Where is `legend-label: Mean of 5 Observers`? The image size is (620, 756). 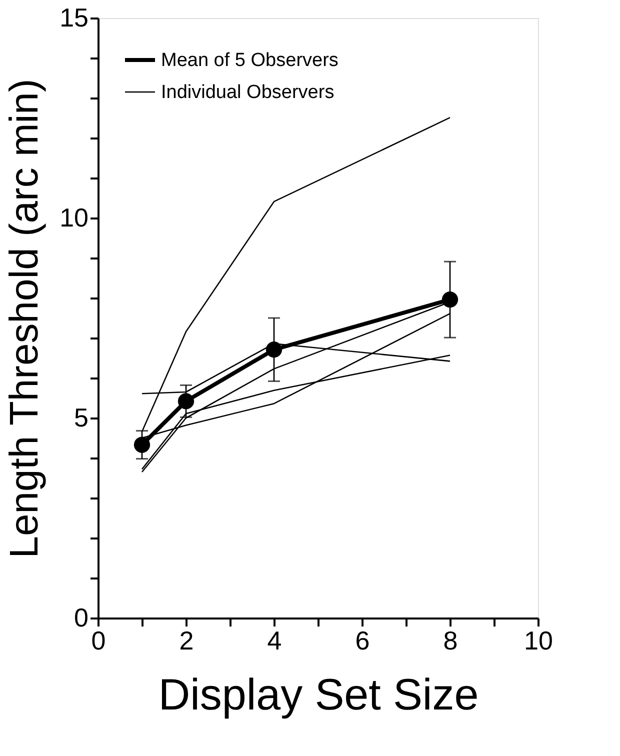 legend-label: Mean of 5 Observers is located at coordinates (249, 60).